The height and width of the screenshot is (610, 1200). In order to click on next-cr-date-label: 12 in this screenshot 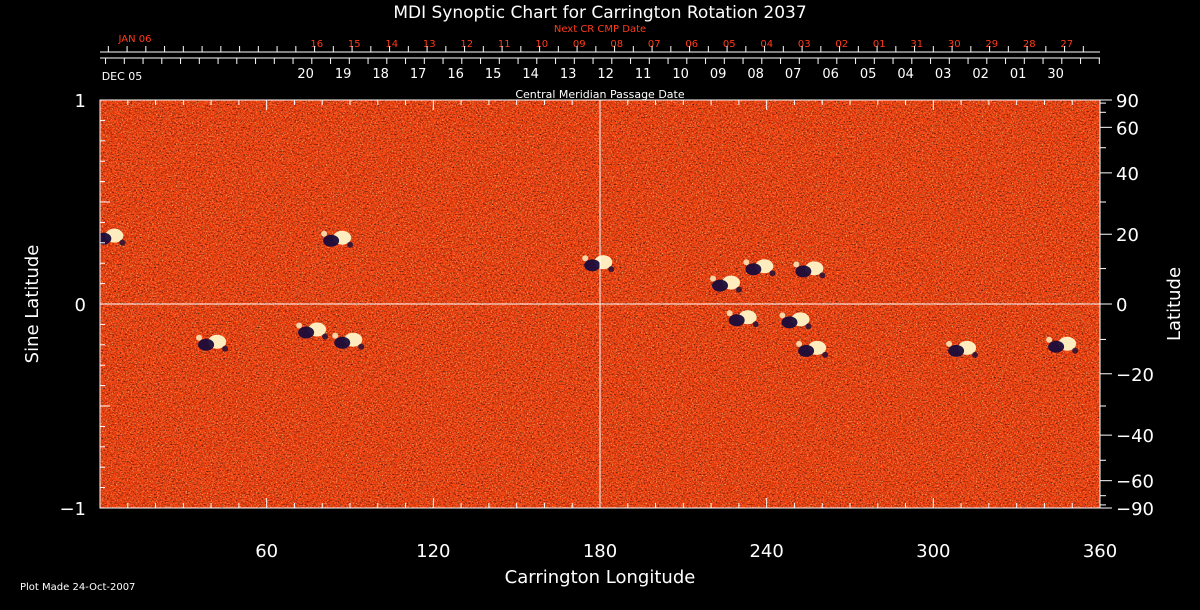, I will do `click(466, 44)`.